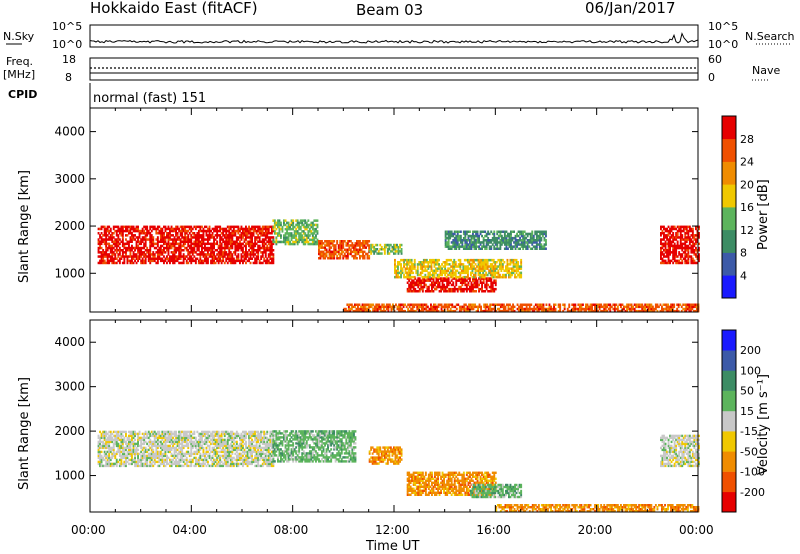 The image size is (800, 554). I want to click on nave-label: Nave, so click(766, 70).